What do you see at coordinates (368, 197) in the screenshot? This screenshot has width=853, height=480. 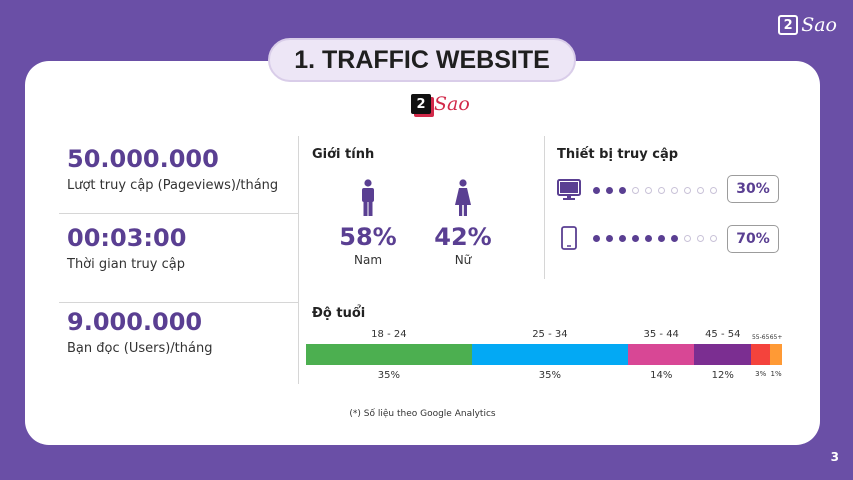 I see `male-person-icon` at bounding box center [368, 197].